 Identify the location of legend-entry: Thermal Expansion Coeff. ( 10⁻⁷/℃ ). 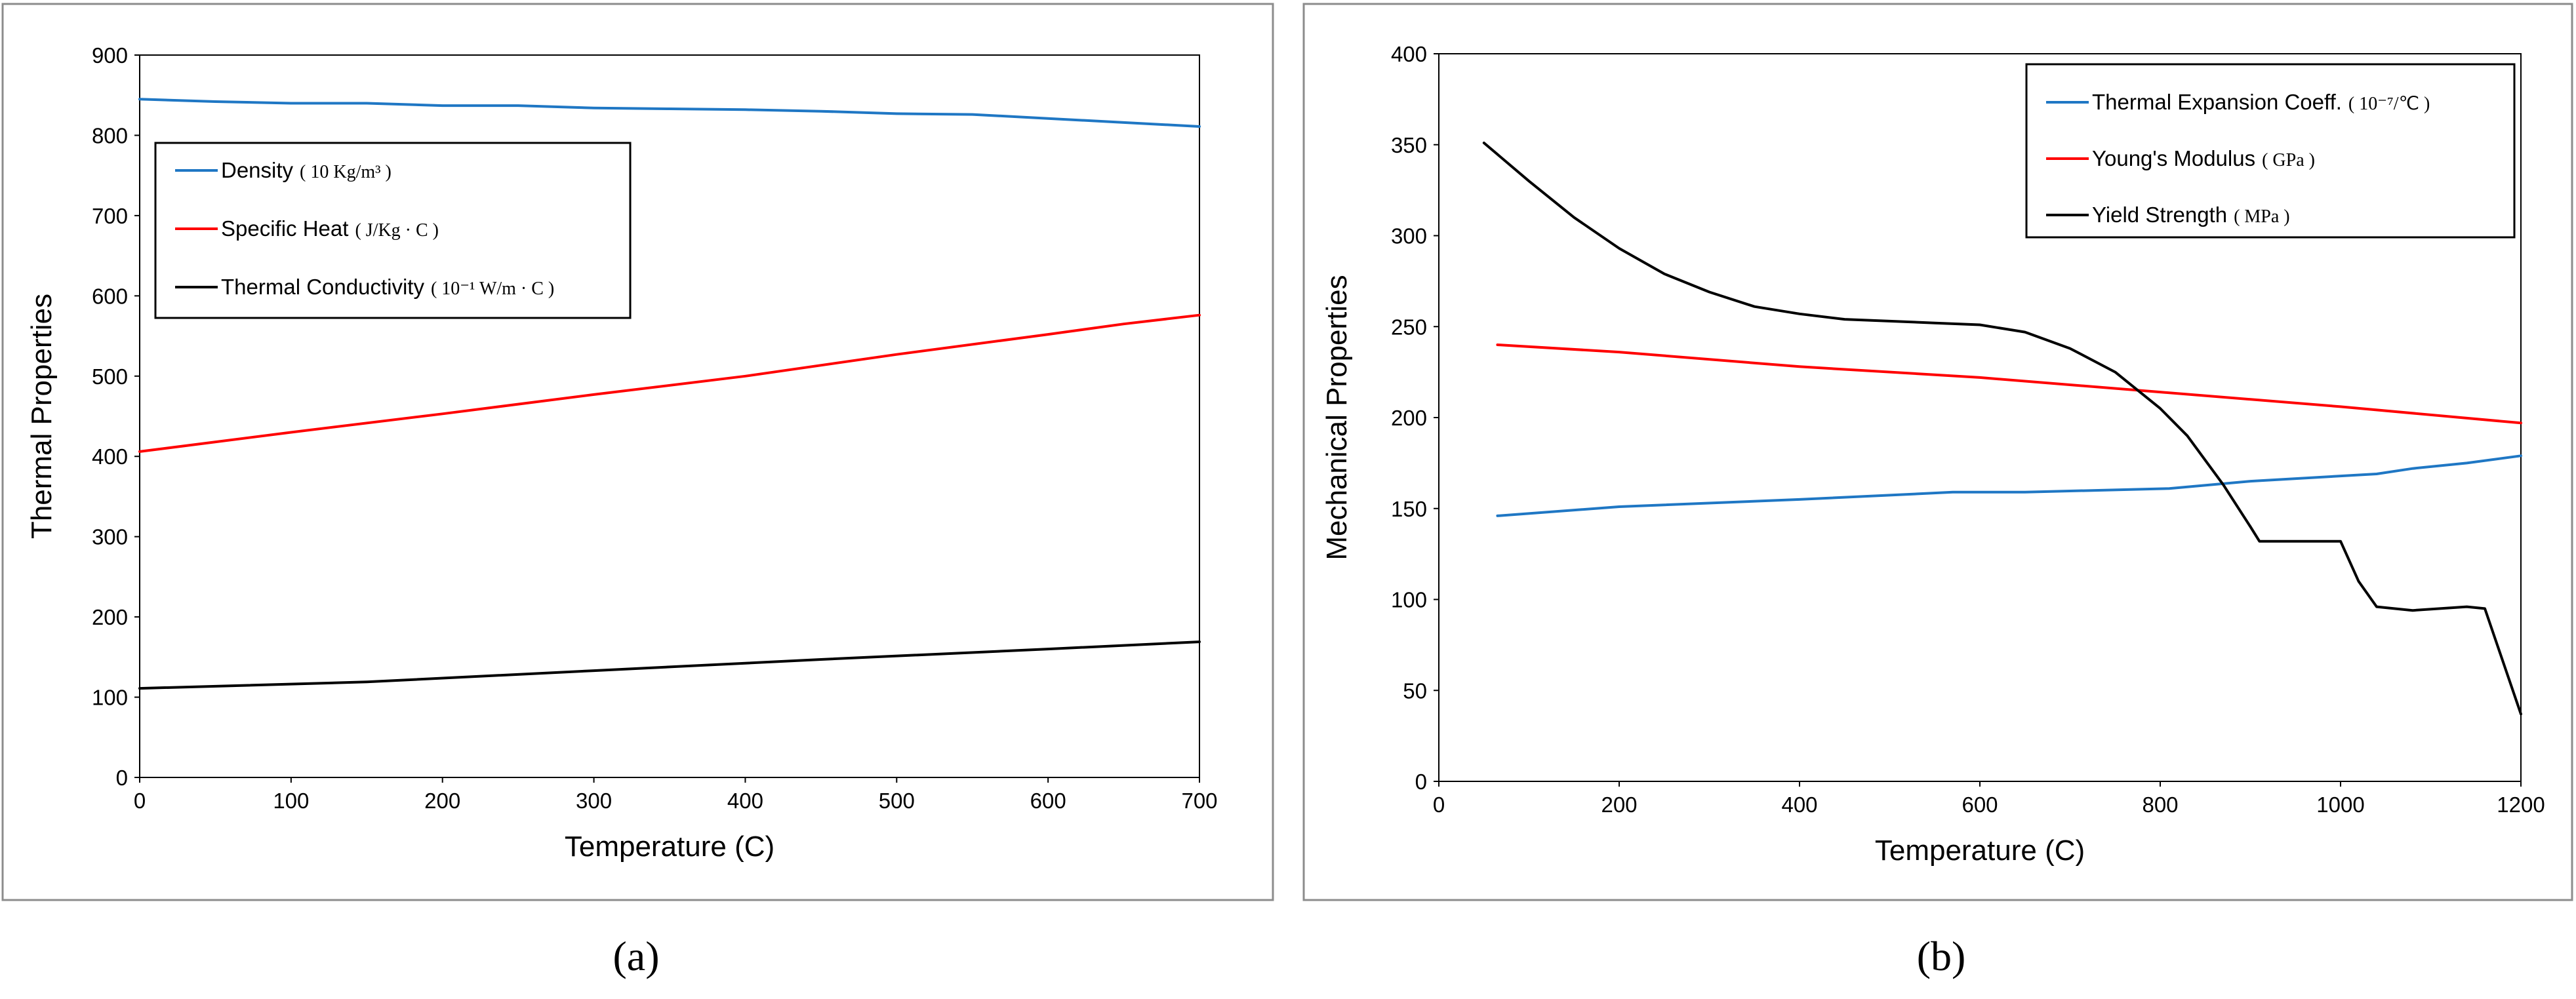
(2261, 102).